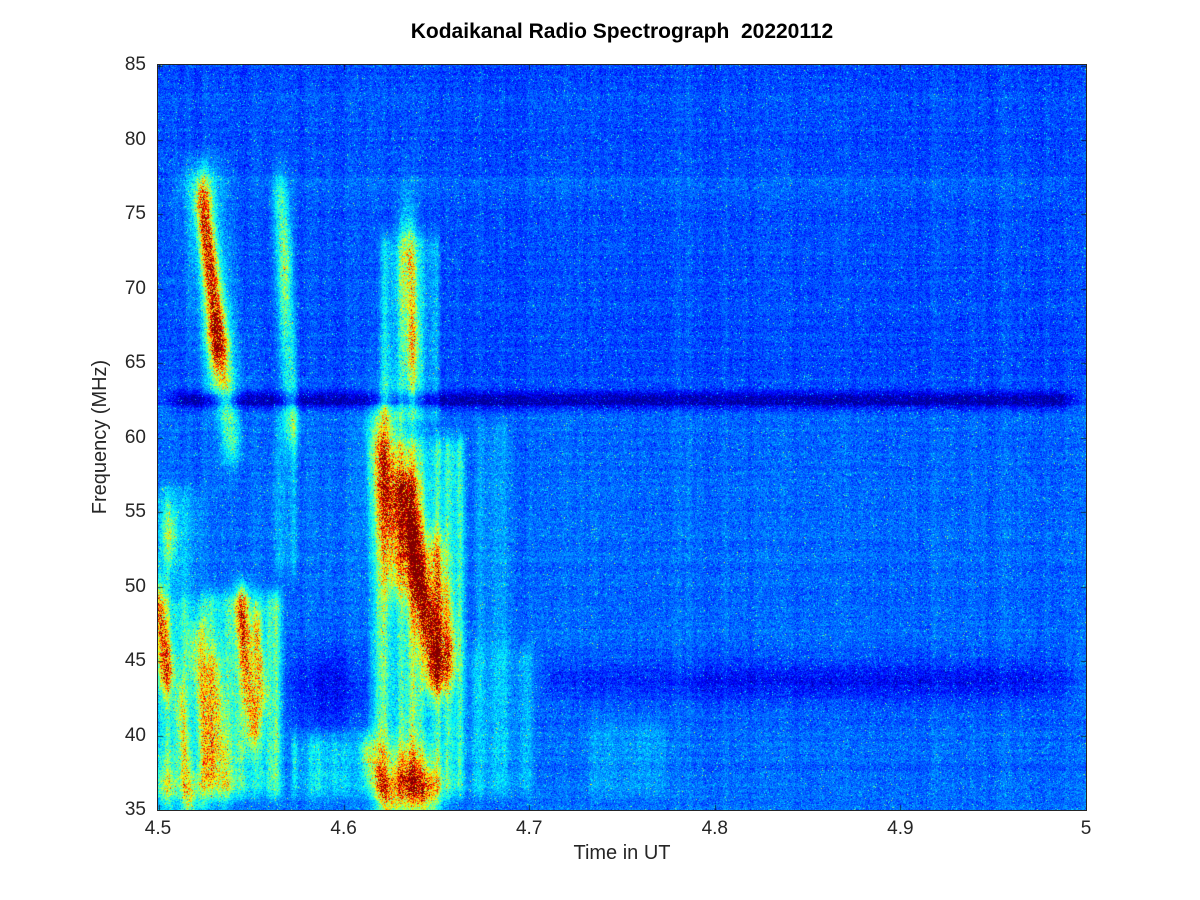 Image resolution: width=1200 pixels, height=900 pixels. Describe the element at coordinates (900, 828) in the screenshot. I see `x-tick-label: 4.9` at that location.